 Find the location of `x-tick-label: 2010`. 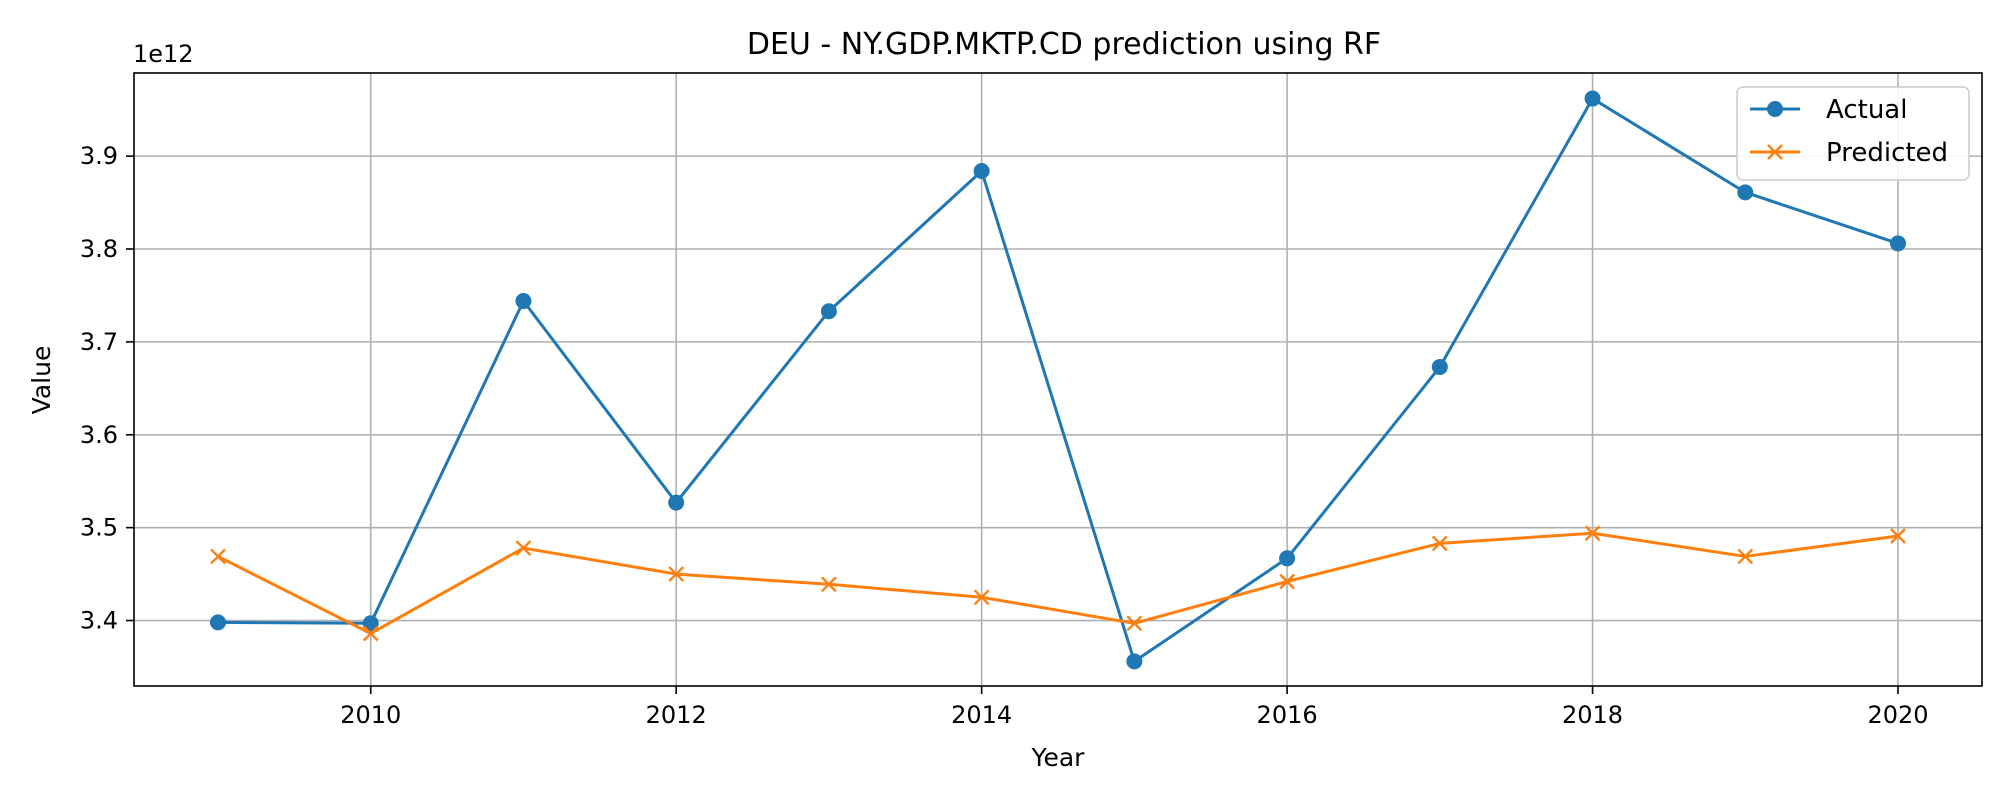

x-tick-label: 2010 is located at coordinates (370, 715).